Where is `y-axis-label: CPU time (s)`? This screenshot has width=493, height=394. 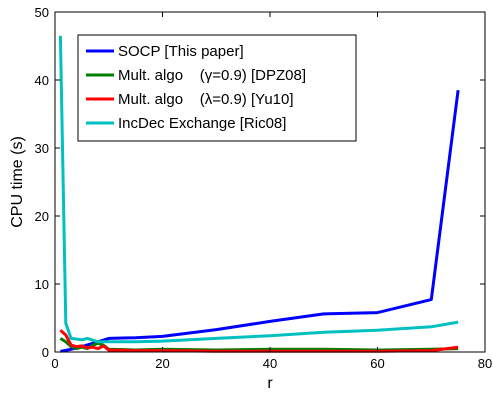 y-axis-label: CPU time (s) is located at coordinates (17, 182).